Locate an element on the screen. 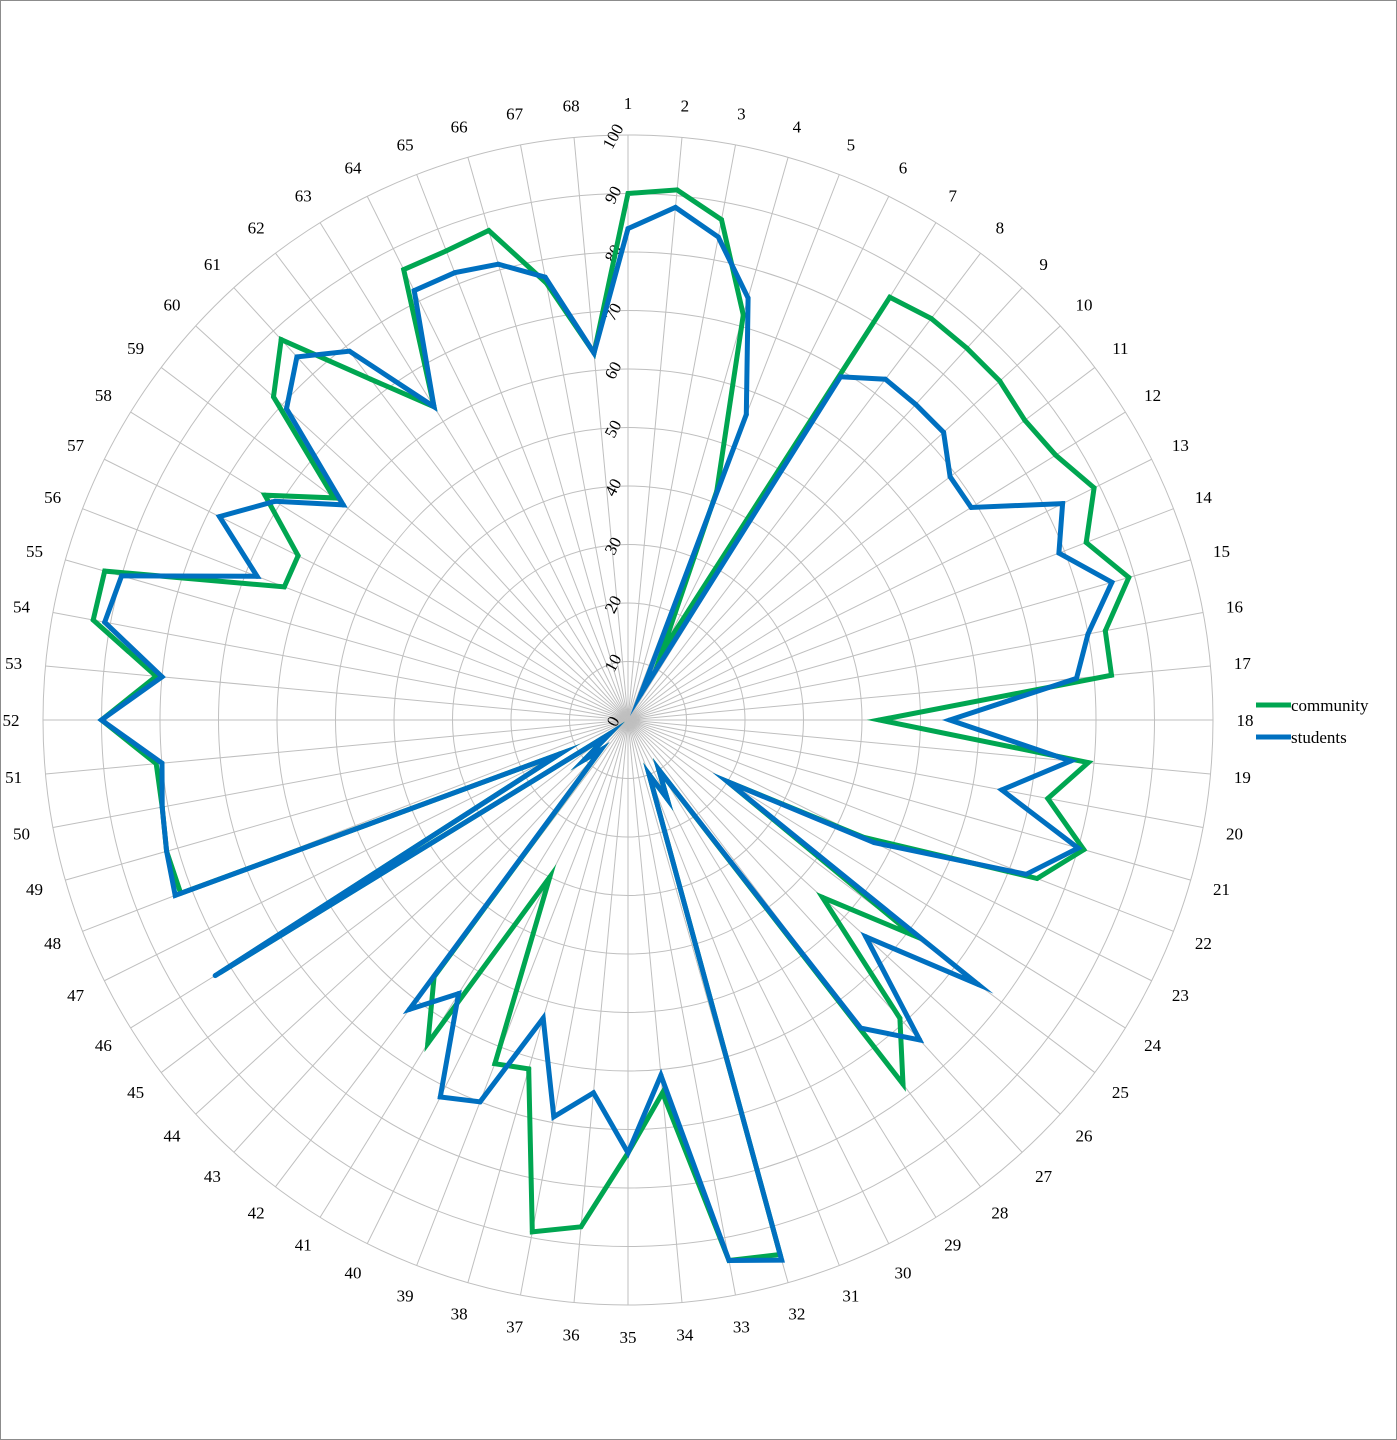  category-label: 31 is located at coordinates (850, 1295).